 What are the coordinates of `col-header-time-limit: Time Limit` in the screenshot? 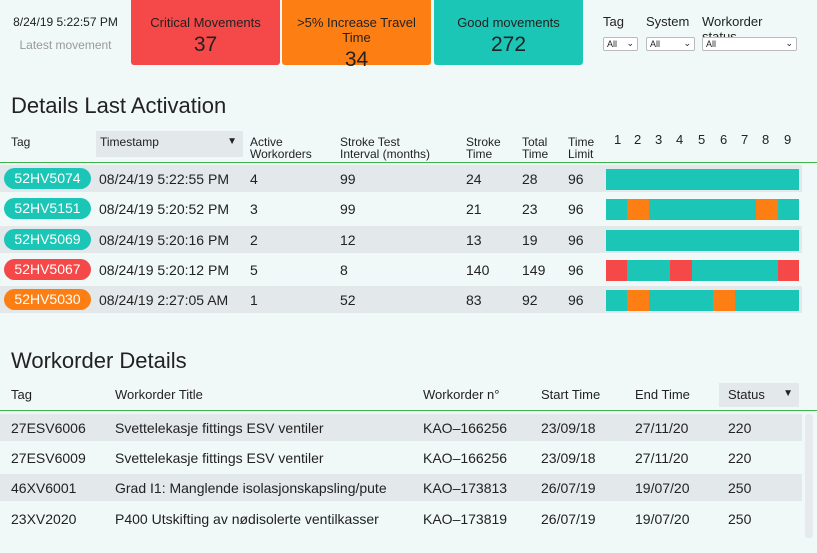 It's located at (581, 148).